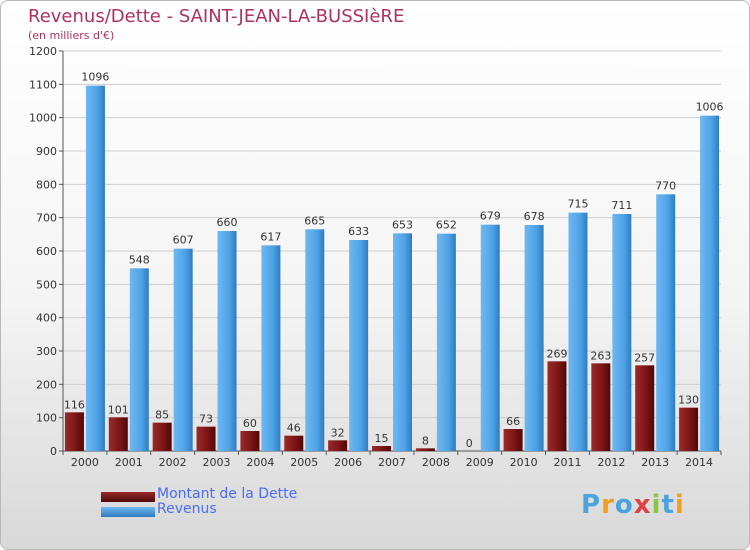 This screenshot has height=550, width=750. What do you see at coordinates (436, 462) in the screenshot?
I see `x-tick-label: 2008` at bounding box center [436, 462].